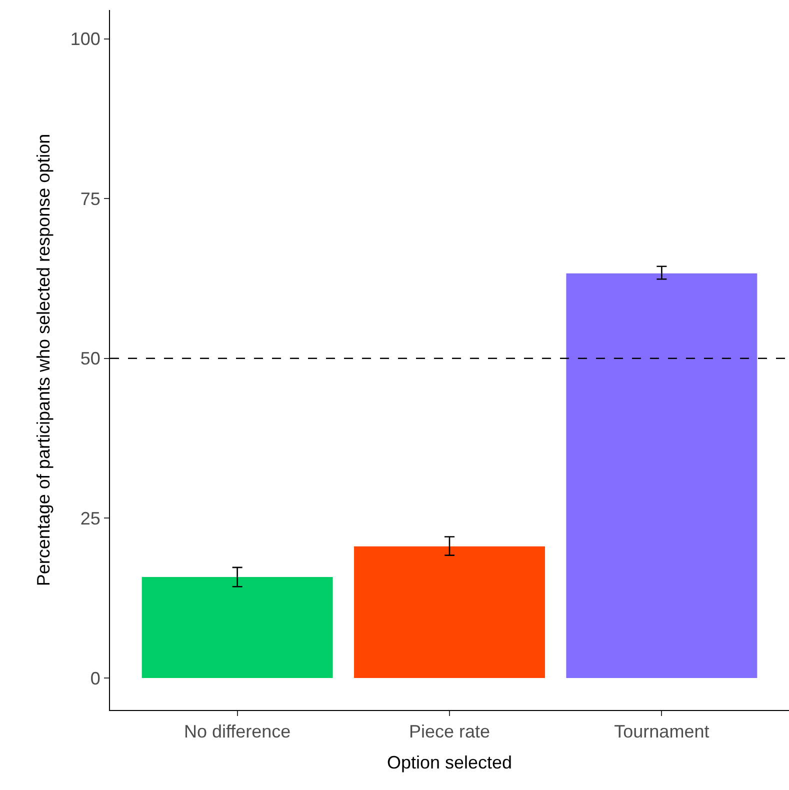 The height and width of the screenshot is (790, 789). I want to click on x-tick-label: Piece rate, so click(449, 732).